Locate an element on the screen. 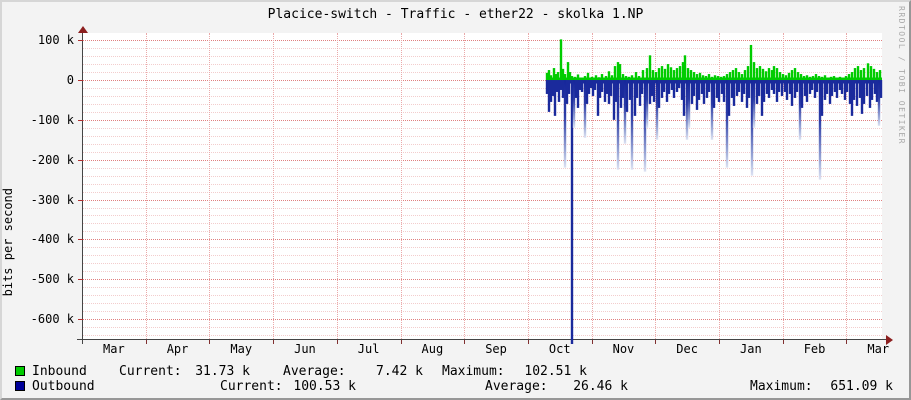 This screenshot has width=911, height=400. outbound-current-value: 100.53 k is located at coordinates (324, 386).